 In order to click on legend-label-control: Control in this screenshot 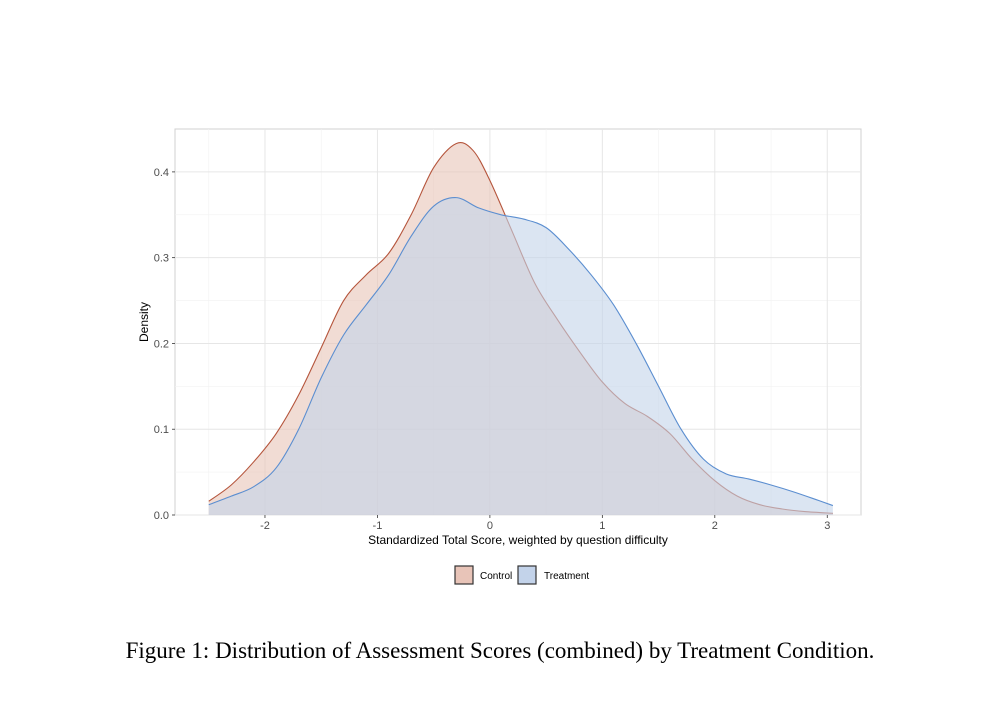, I will do `click(496, 576)`.